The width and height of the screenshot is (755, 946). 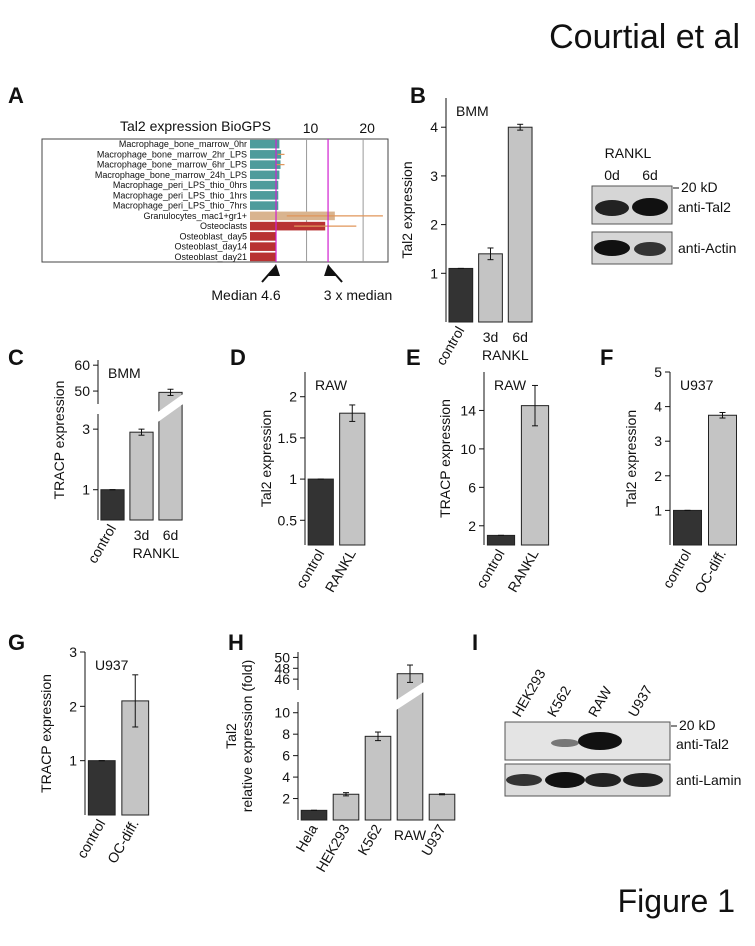 I want to click on x-tick-label: 10, so click(x=311, y=128).